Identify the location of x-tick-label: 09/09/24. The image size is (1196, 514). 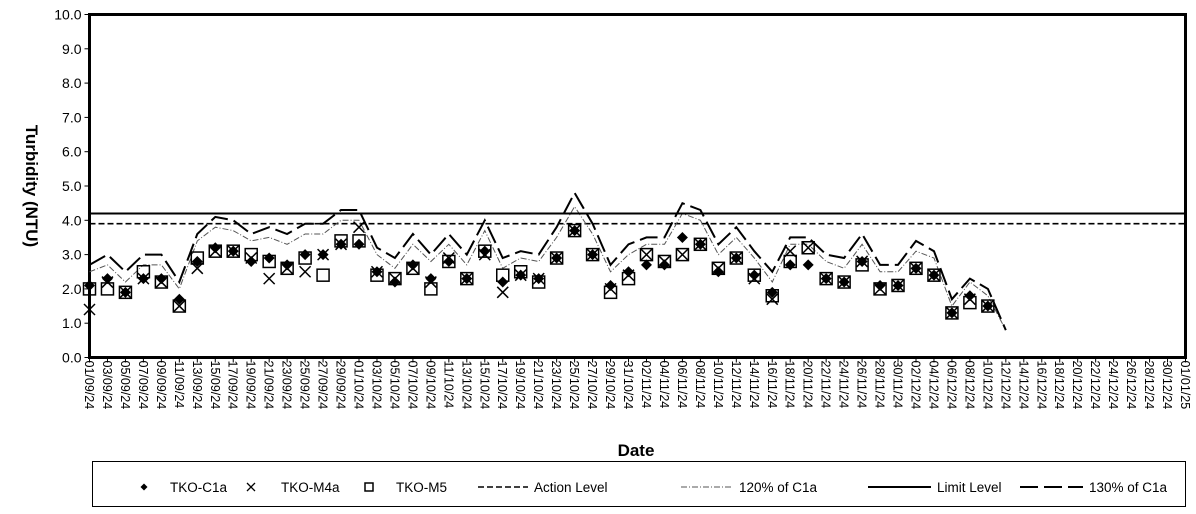
(161, 385).